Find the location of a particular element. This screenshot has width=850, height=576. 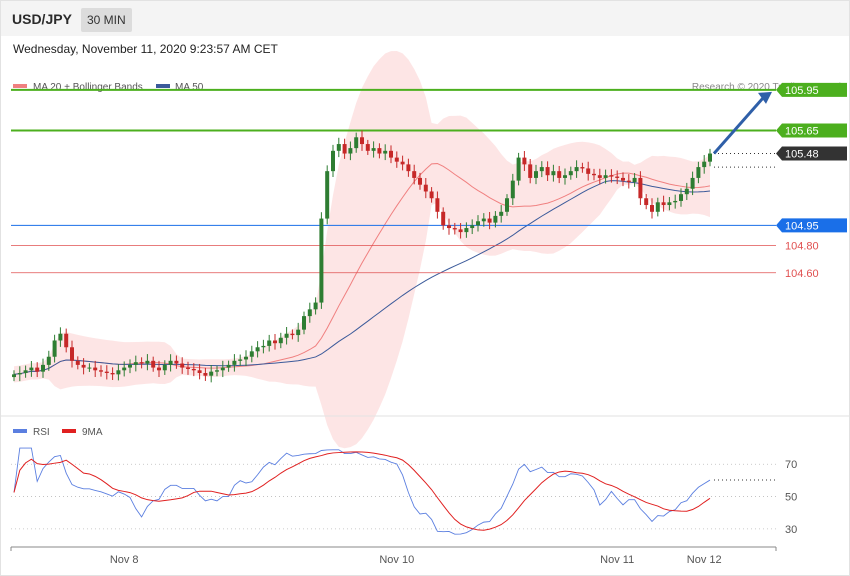

legend-ma20-swatch is located at coordinates (20, 86).